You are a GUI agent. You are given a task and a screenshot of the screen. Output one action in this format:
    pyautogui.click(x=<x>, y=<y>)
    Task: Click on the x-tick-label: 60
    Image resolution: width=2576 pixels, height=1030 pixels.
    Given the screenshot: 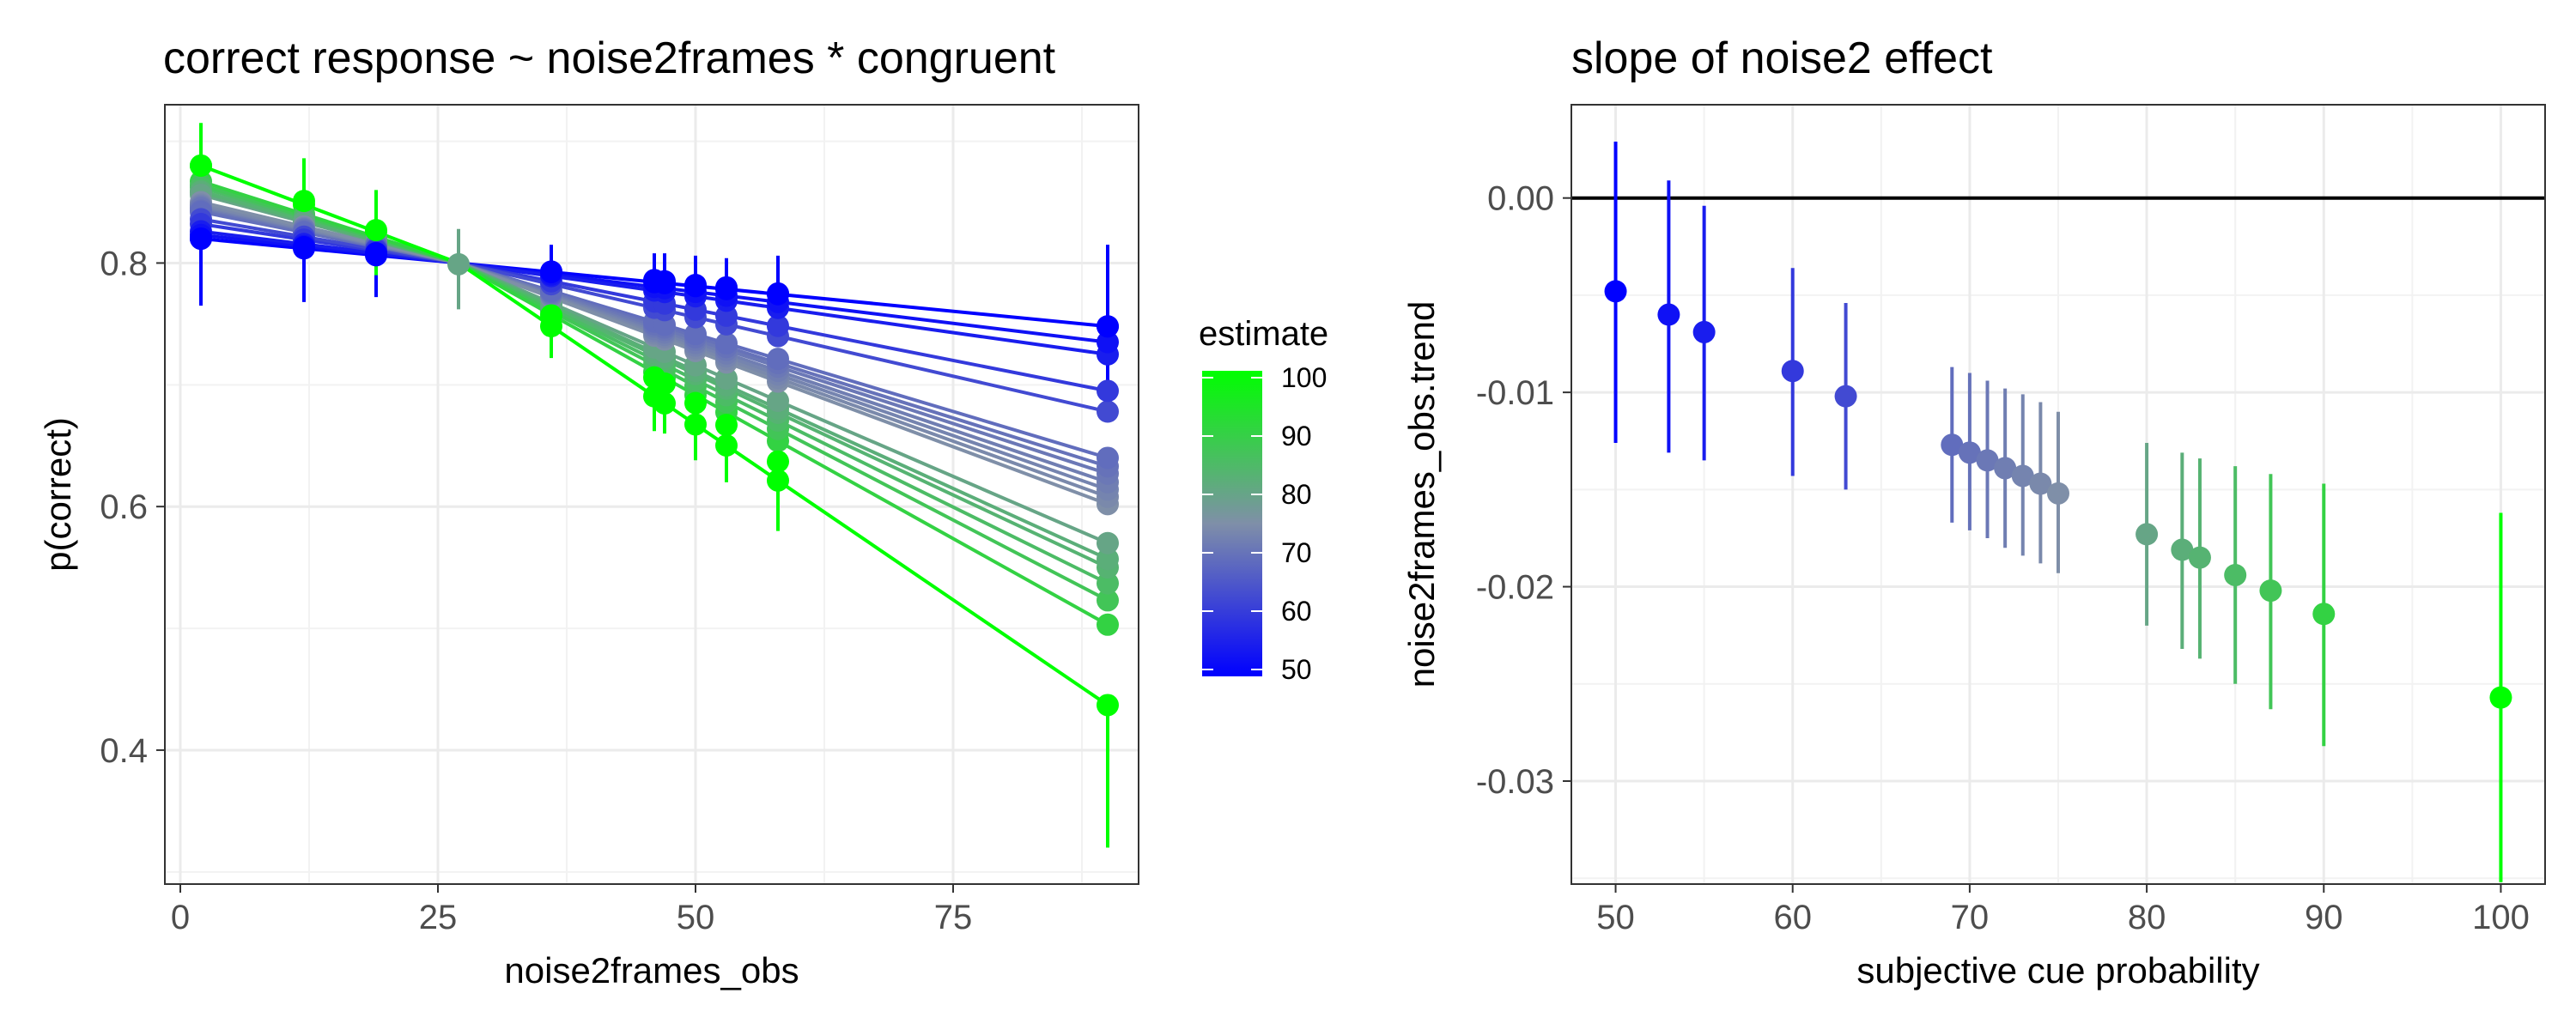 What is the action you would take?
    pyautogui.click(x=1792, y=917)
    